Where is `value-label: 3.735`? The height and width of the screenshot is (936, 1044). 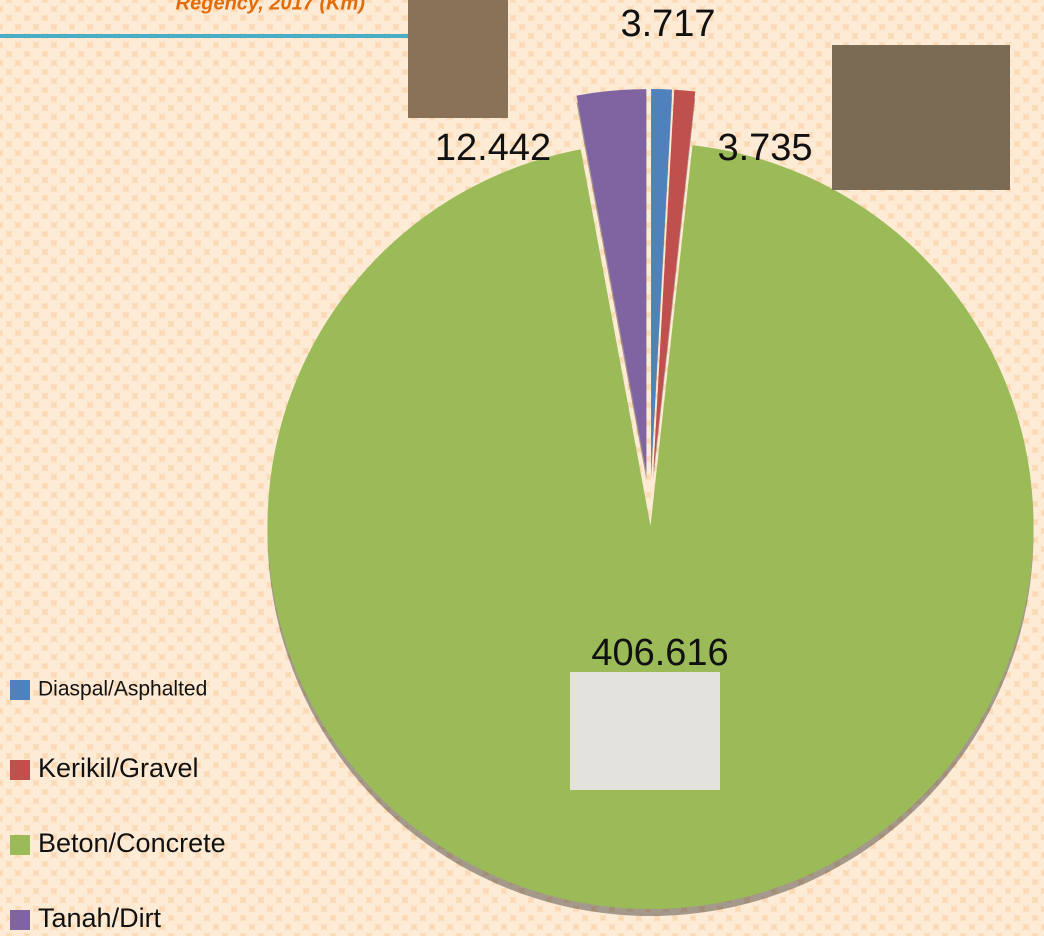
value-label: 3.735 is located at coordinates (764, 148).